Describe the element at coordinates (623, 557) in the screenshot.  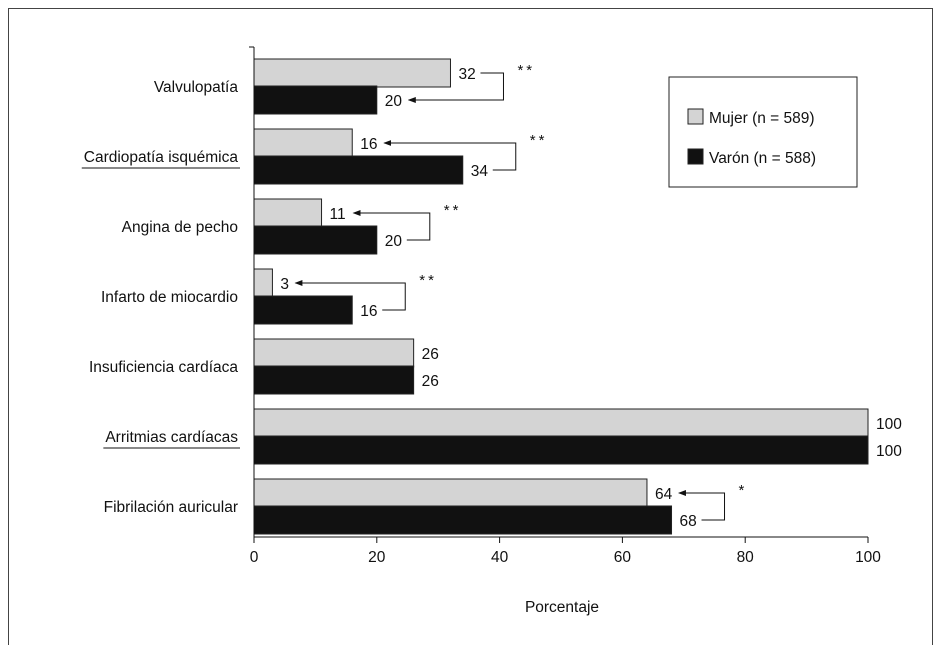
I see `x-tick-label-60: 60` at that location.